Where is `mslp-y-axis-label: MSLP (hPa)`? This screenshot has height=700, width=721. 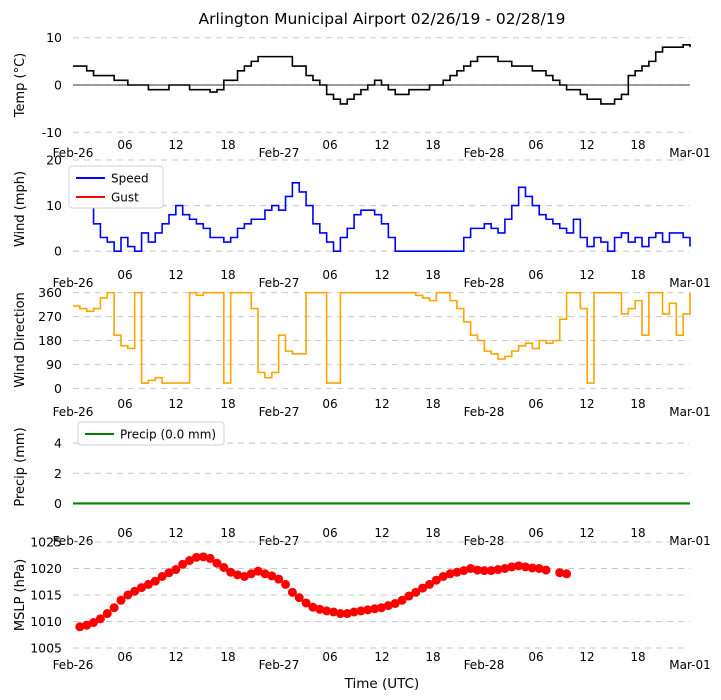 mslp-y-axis-label: MSLP (hPa) is located at coordinates (20, 595).